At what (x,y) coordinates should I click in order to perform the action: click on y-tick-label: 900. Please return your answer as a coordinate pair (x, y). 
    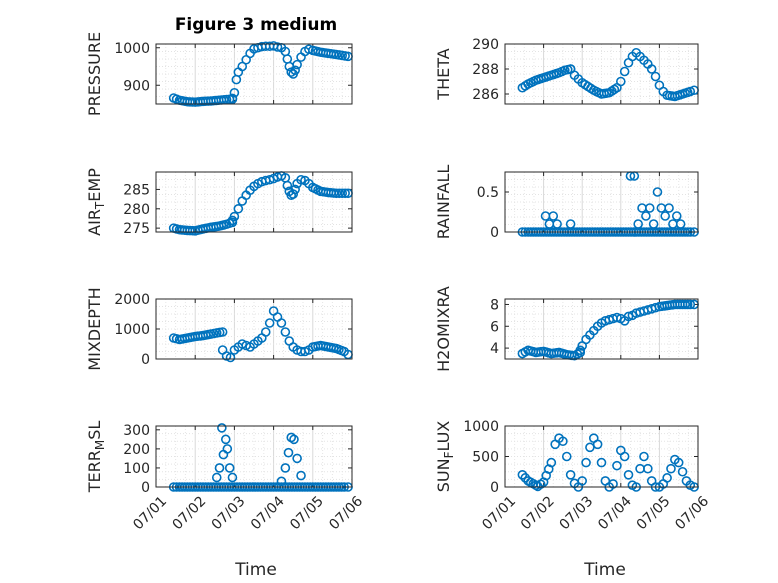
    Looking at the image, I should click on (136, 86).